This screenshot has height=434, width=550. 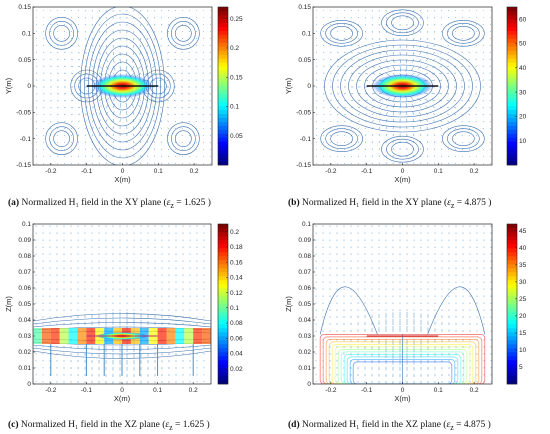 I want to click on caption-d-value: = 4.875 ), so click(x=473, y=425).